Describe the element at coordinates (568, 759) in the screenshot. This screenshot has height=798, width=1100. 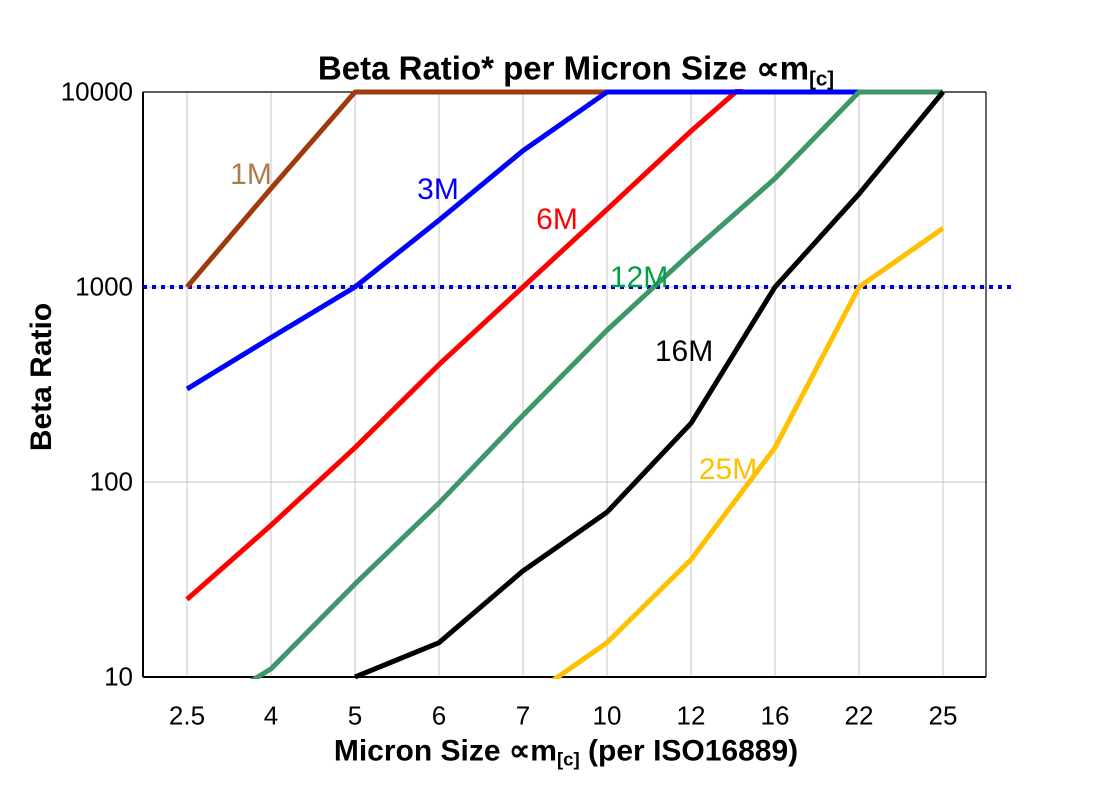
I see `x-axis-title-subscript: [c]` at that location.